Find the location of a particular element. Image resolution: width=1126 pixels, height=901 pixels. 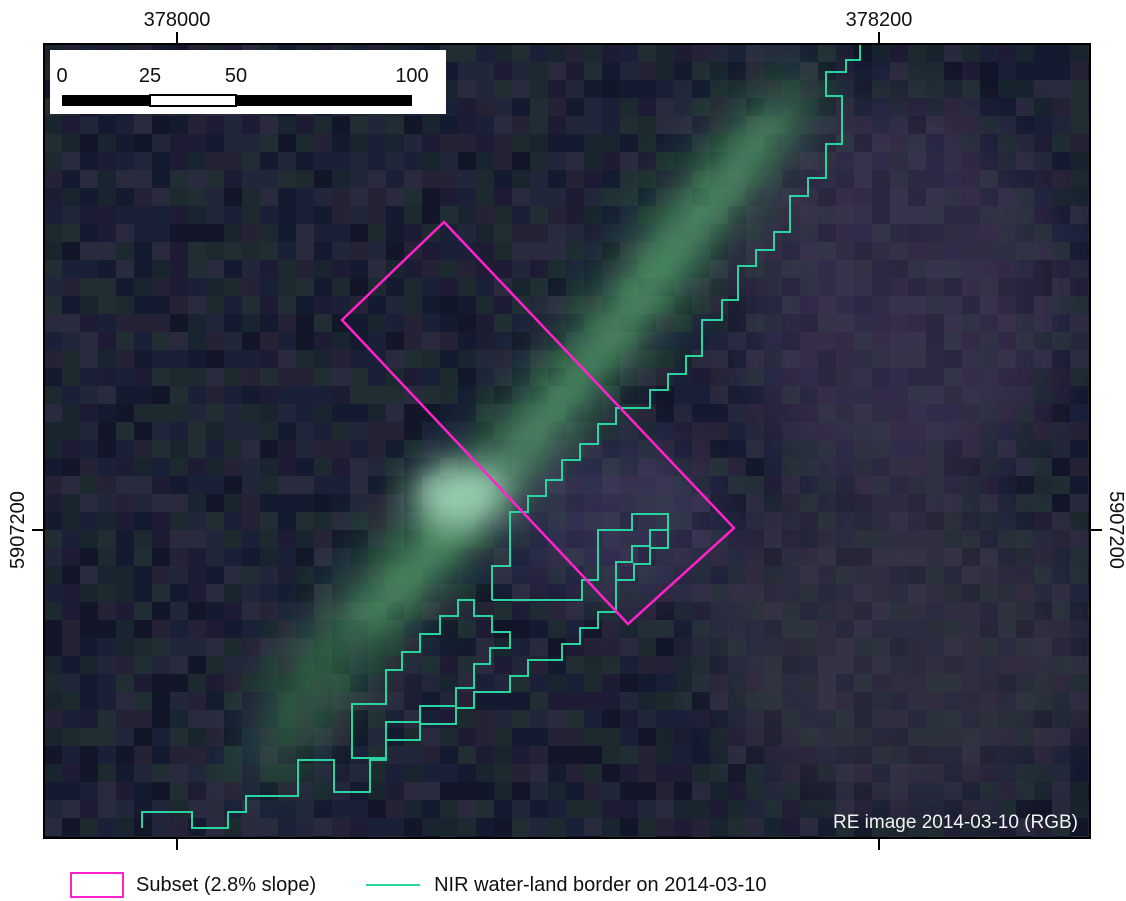

image-caption: RE image 2014-03-10 (RGB) is located at coordinates (955, 822).